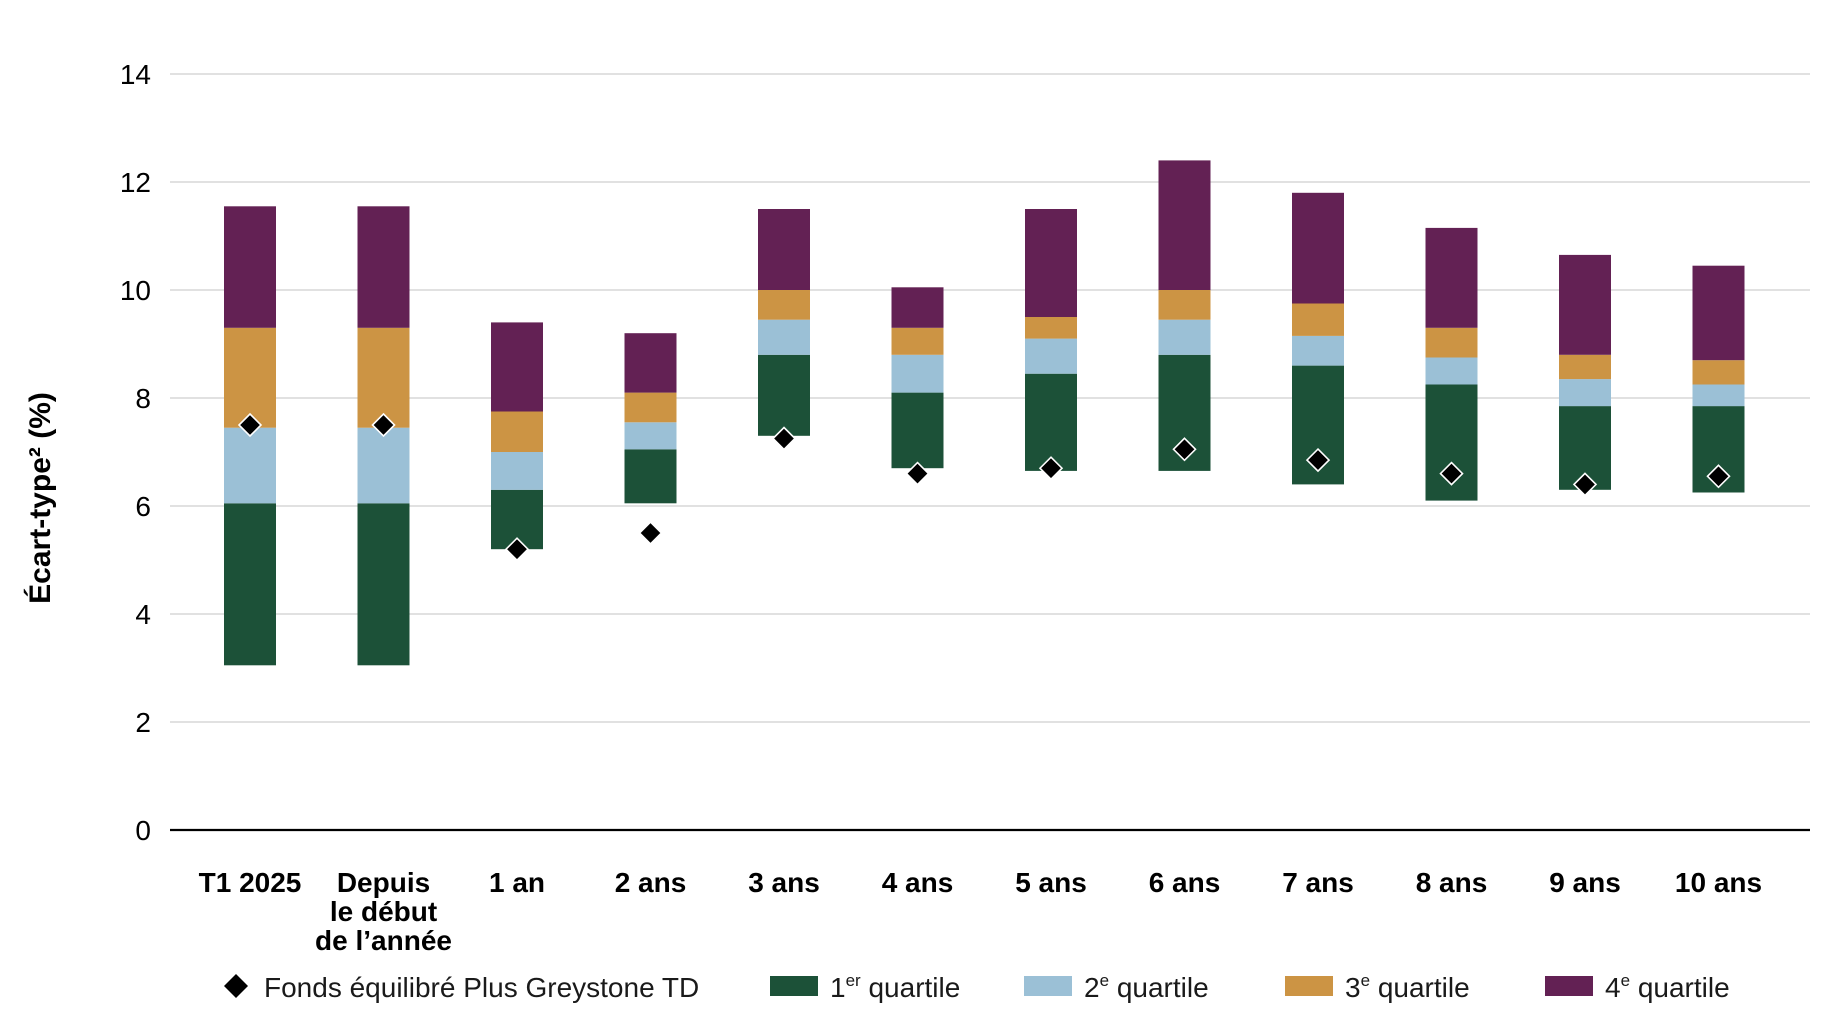  Describe the element at coordinates (1667, 987) in the screenshot. I see `legend-label: 4e quartile` at that location.